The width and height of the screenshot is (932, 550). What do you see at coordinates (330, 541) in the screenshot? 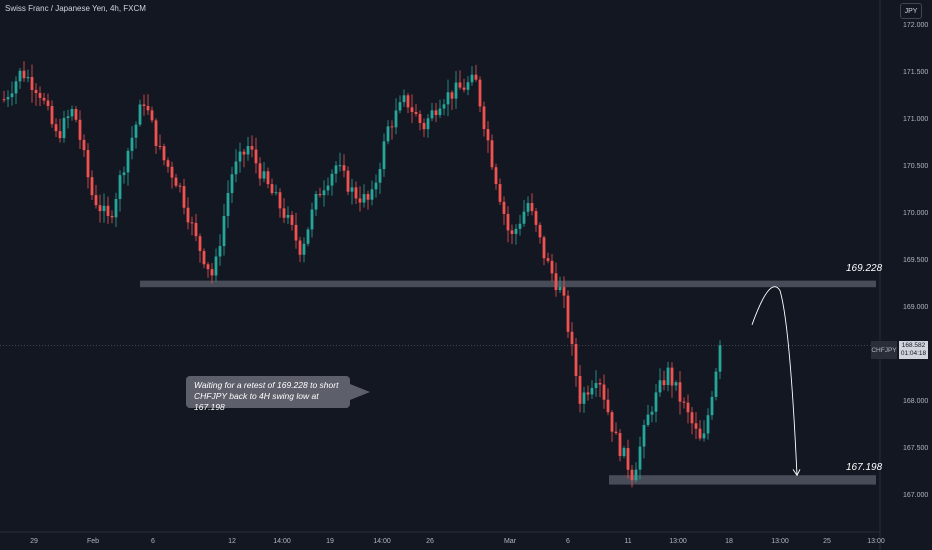
I see `x-tick-label: 19` at bounding box center [330, 541].